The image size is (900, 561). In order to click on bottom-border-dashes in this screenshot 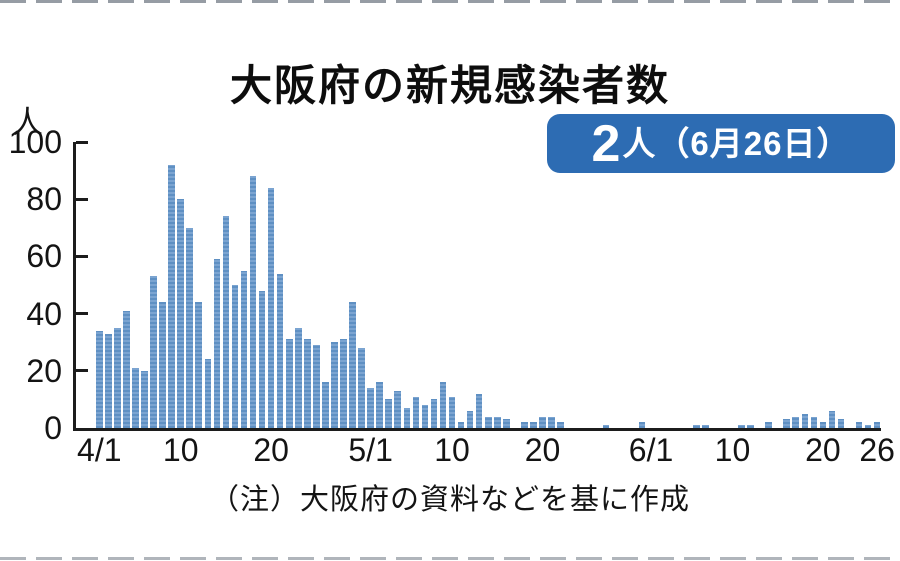, I will do `click(450, 558)`.